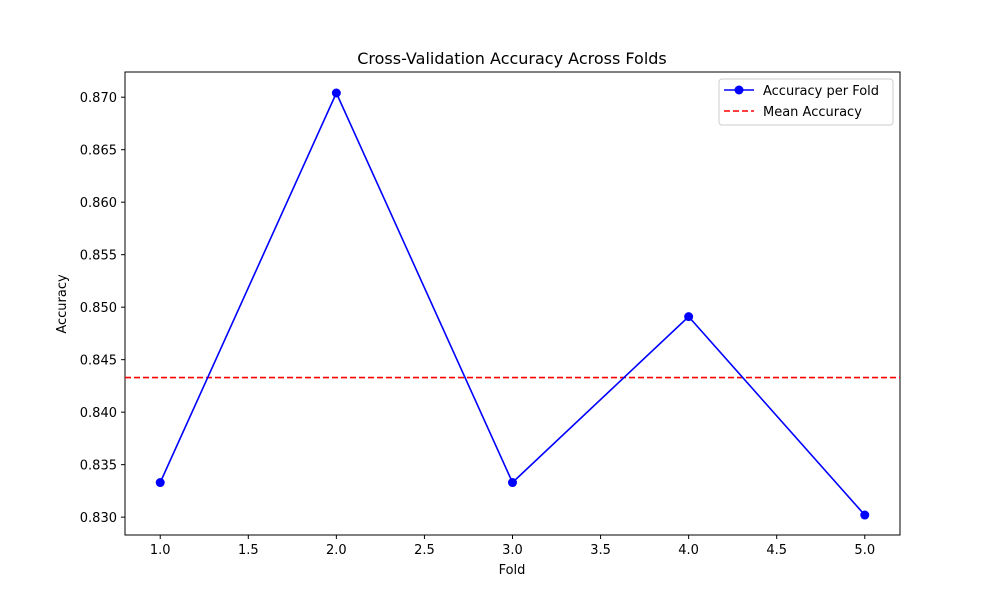  I want to click on y-tick-label: 0.855, so click(98, 256).